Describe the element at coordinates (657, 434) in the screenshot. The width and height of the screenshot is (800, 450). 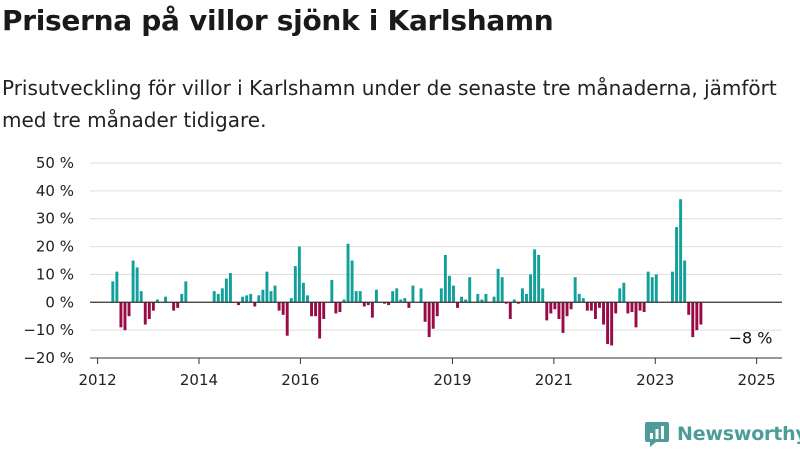
I see `newsworthy-logo-icon` at that location.